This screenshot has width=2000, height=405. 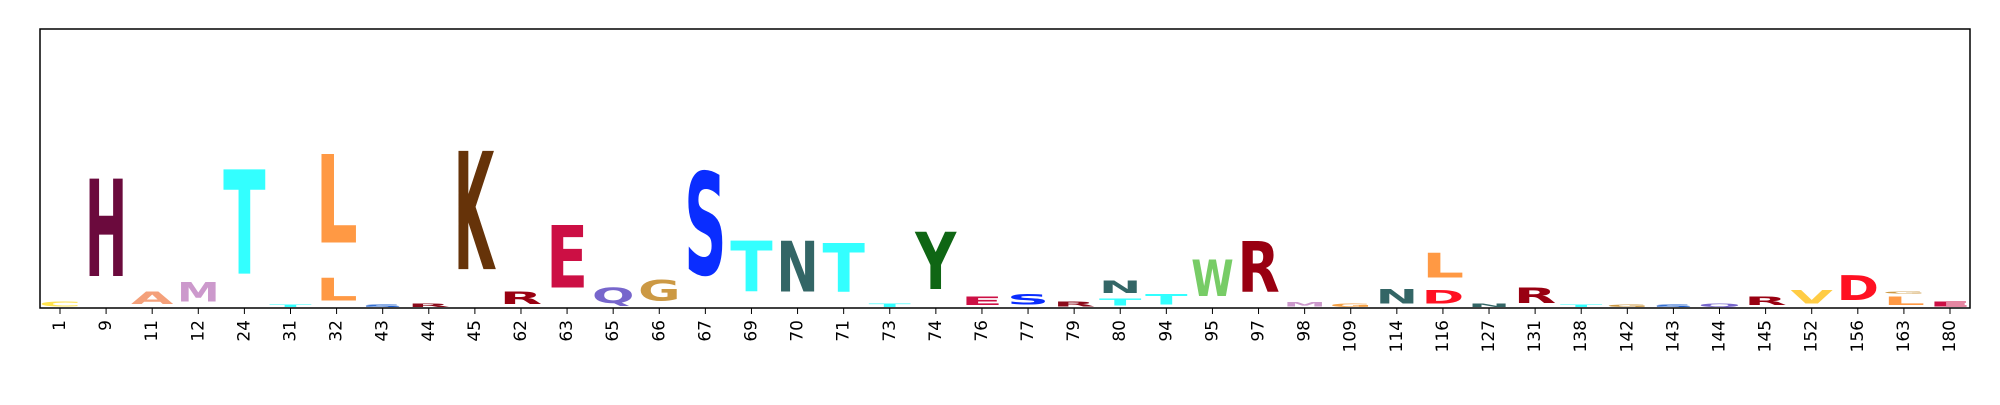 What do you see at coordinates (1673, 336) in the screenshot?
I see `x-tick-label: 143` at bounding box center [1673, 336].